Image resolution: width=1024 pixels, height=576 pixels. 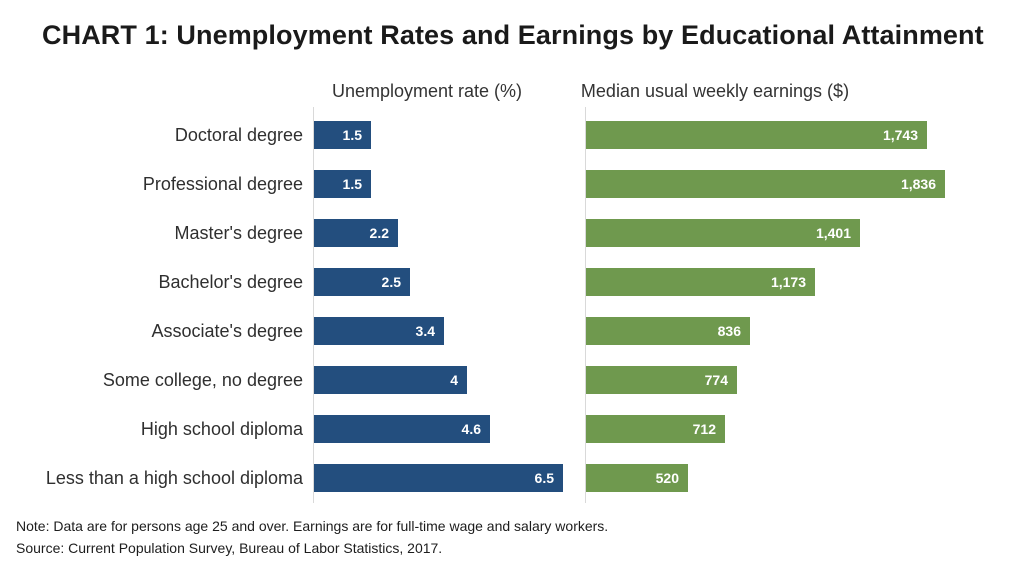 I want to click on chart-row: Master's degree 2.2 1,401, so click(x=512, y=233).